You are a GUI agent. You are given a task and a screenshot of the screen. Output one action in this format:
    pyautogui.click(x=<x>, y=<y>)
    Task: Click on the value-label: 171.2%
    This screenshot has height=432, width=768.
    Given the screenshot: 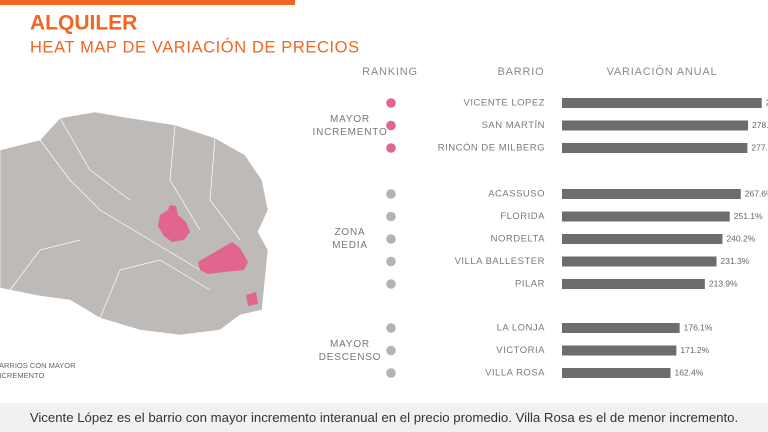 What is the action you would take?
    pyautogui.click(x=694, y=350)
    